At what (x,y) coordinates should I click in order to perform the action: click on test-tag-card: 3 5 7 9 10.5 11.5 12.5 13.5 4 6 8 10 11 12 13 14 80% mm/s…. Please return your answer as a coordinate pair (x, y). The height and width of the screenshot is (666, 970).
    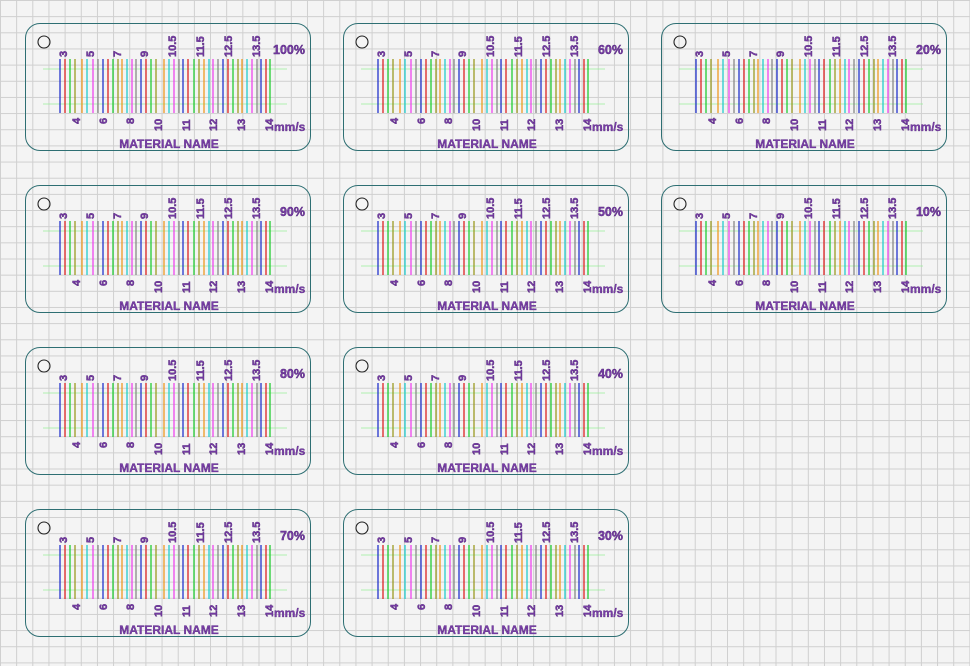
    Looking at the image, I should click on (168, 411).